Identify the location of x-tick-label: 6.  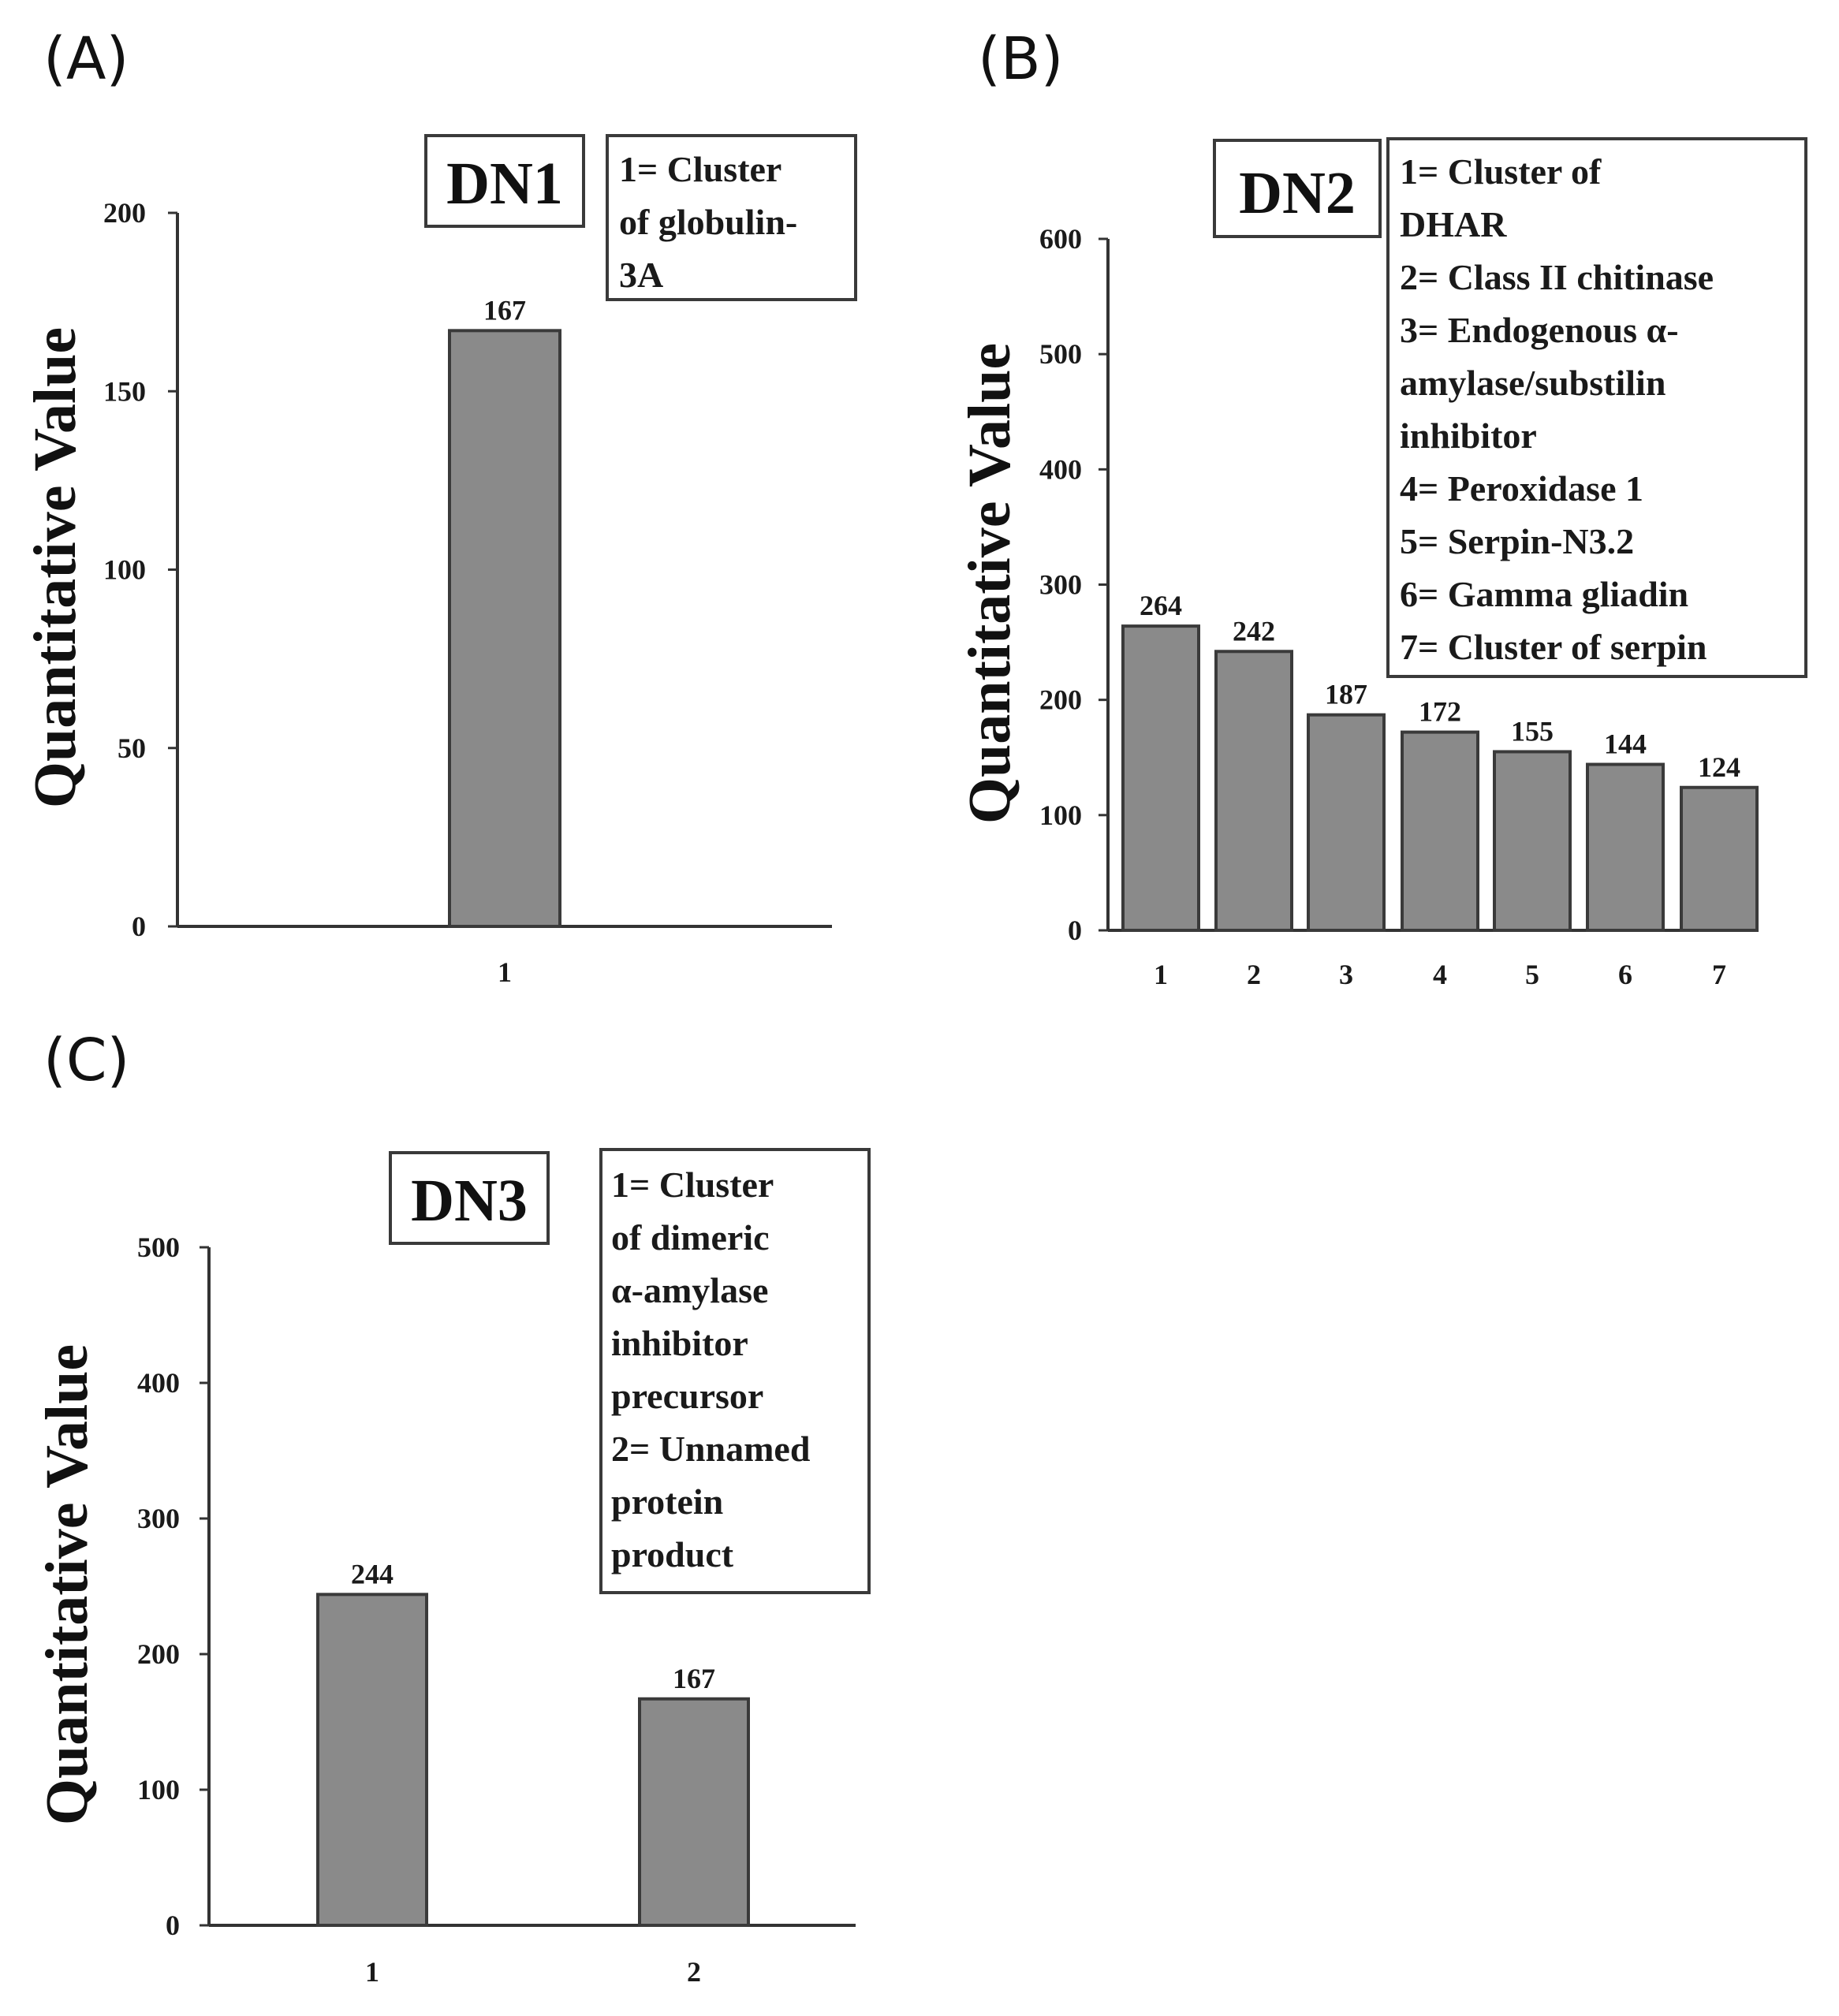
(1625, 975).